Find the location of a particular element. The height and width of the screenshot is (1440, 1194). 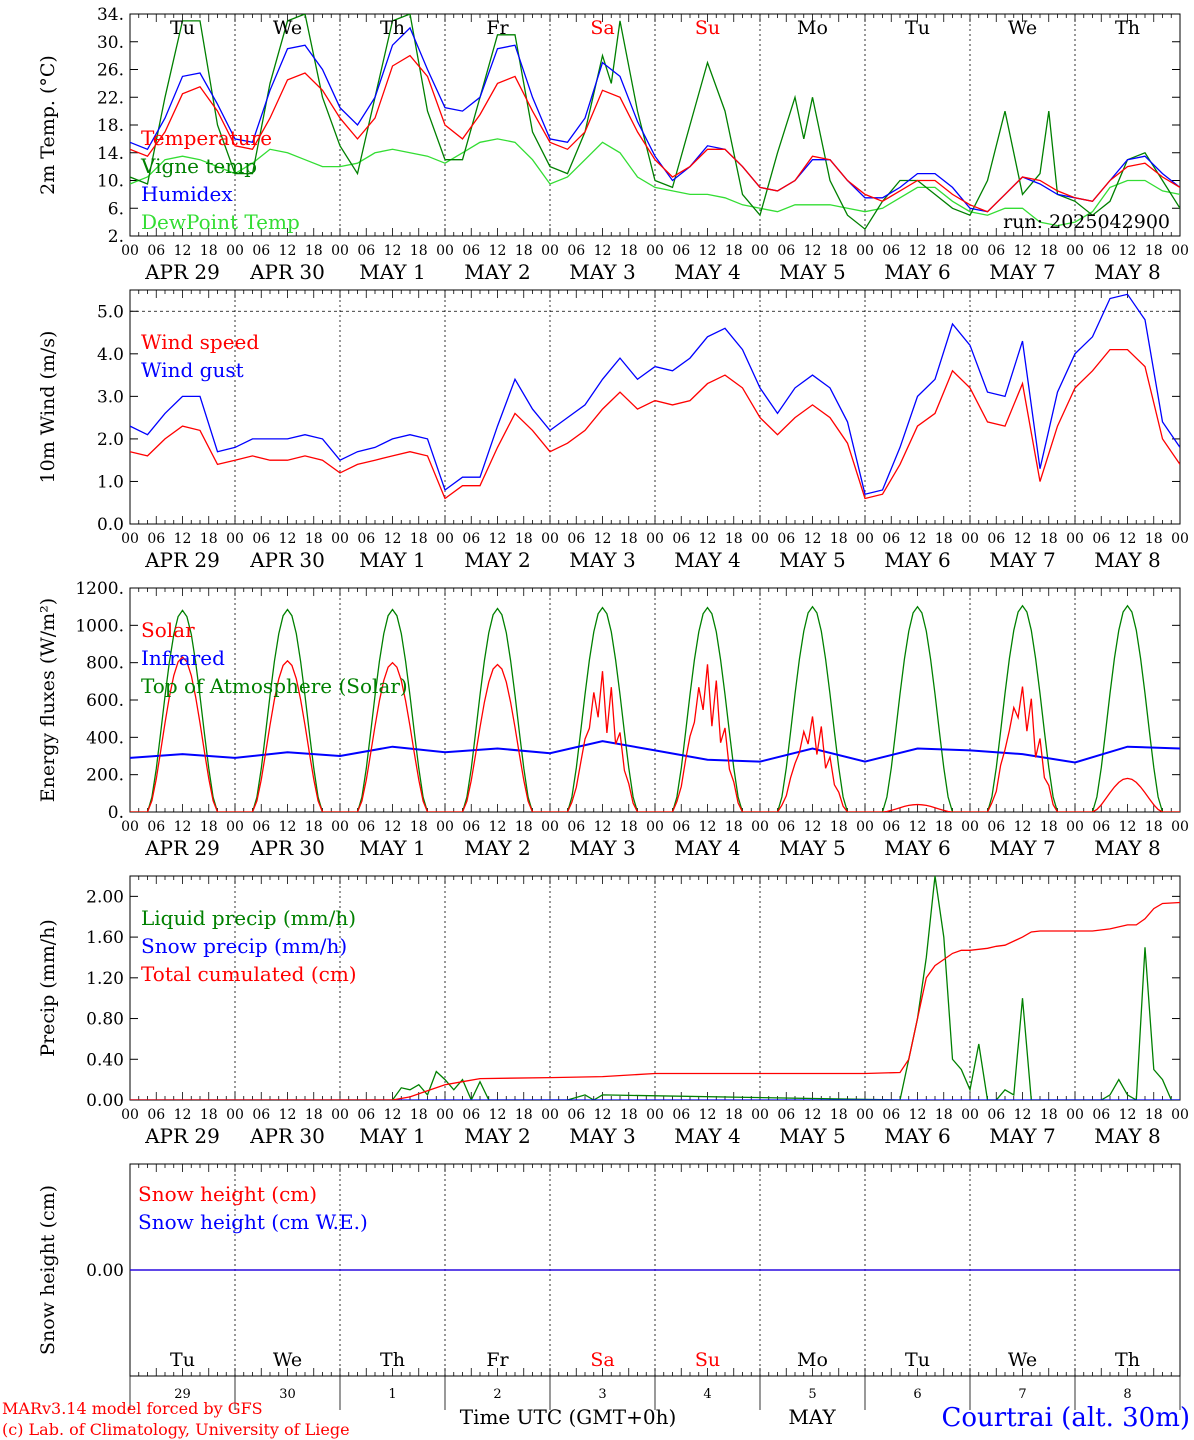

y-axis-label: Snow height (cm) is located at coordinates (48, 1270).